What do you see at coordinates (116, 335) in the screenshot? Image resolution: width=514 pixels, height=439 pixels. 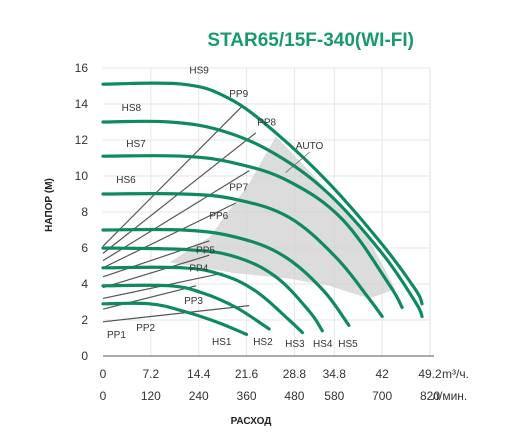 I see `curve-label-pp1: PP1` at bounding box center [116, 335].